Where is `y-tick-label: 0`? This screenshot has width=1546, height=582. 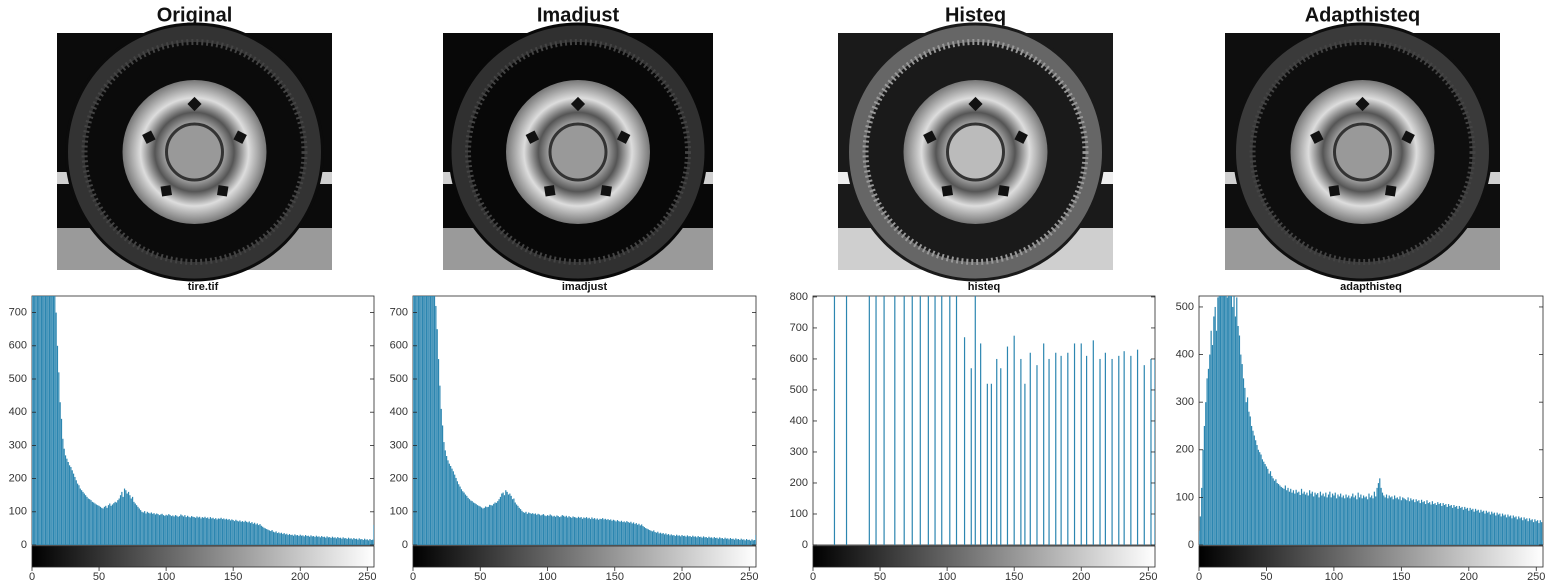
y-tick-label: 0 is located at coordinates (1191, 545).